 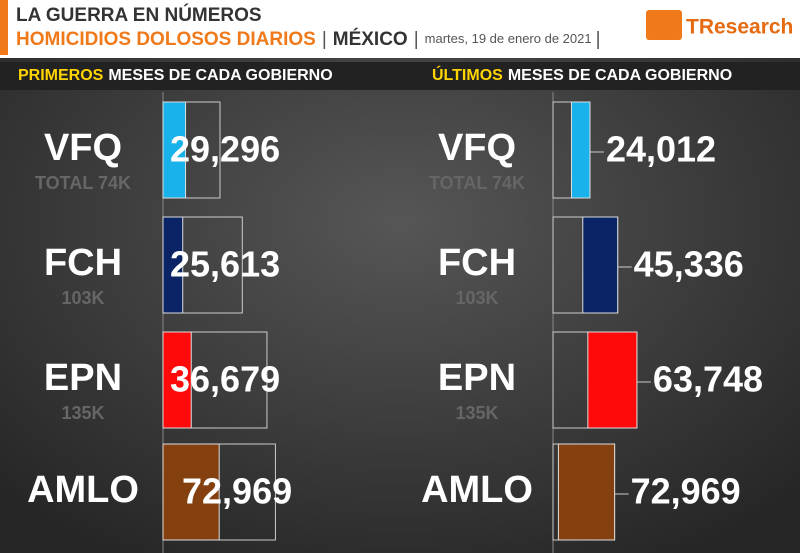 What do you see at coordinates (508, 38) in the screenshot?
I see `date: martes, 19 de enero de 2021` at bounding box center [508, 38].